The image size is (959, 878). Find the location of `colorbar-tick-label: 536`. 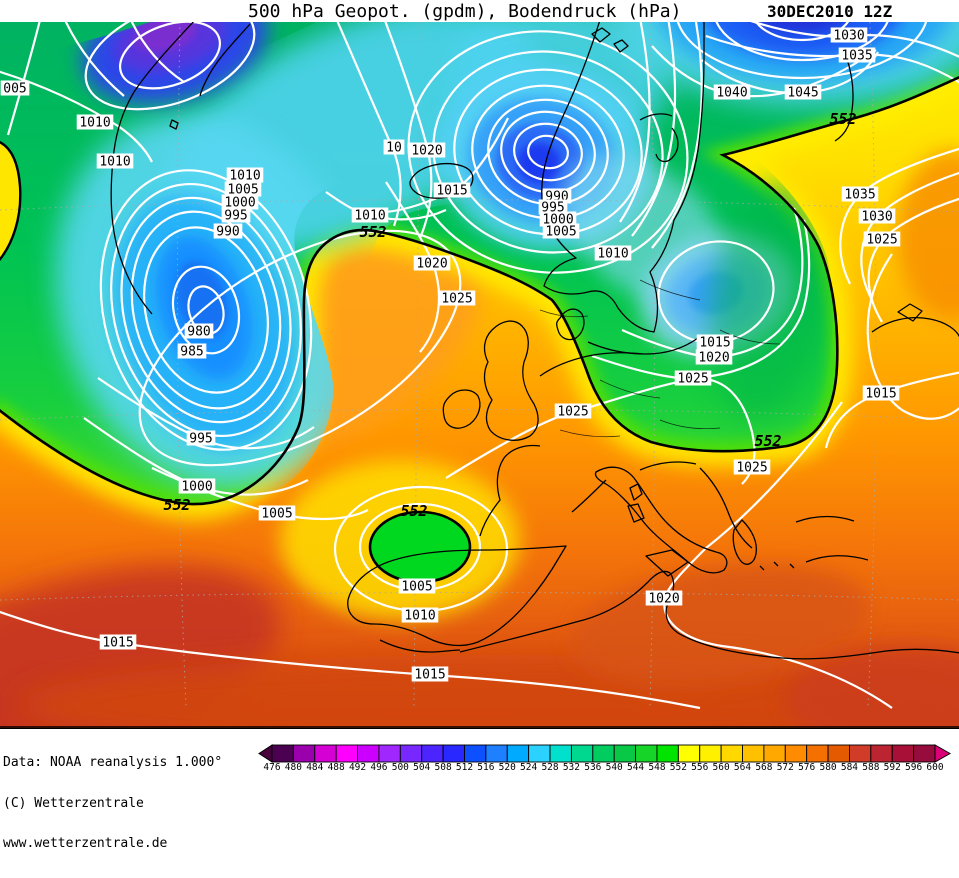

colorbar-tick-label: 536 is located at coordinates (592, 766).